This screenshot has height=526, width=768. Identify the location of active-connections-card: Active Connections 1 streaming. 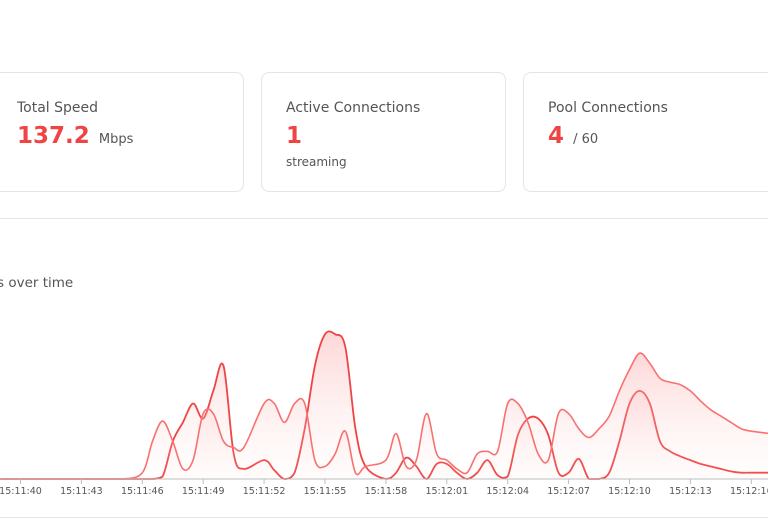
(383, 132).